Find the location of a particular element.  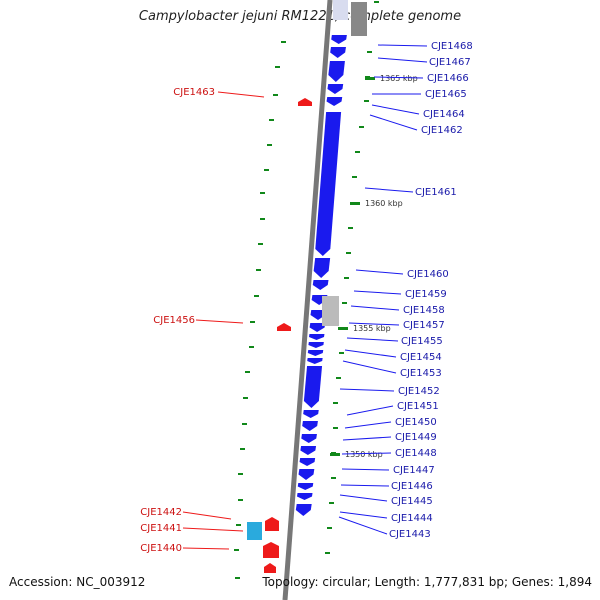

accession-label: Accession: NC_003912 is located at coordinates (77, 582).